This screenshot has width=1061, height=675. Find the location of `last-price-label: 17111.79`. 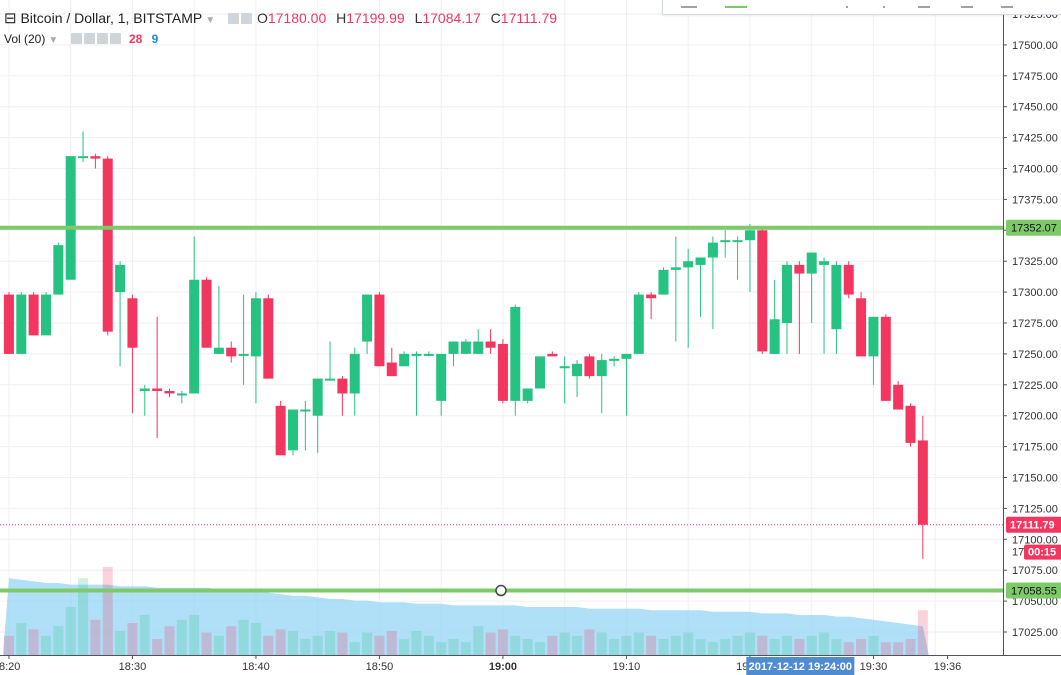

last-price-label: 17111.79 is located at coordinates (1032, 526).